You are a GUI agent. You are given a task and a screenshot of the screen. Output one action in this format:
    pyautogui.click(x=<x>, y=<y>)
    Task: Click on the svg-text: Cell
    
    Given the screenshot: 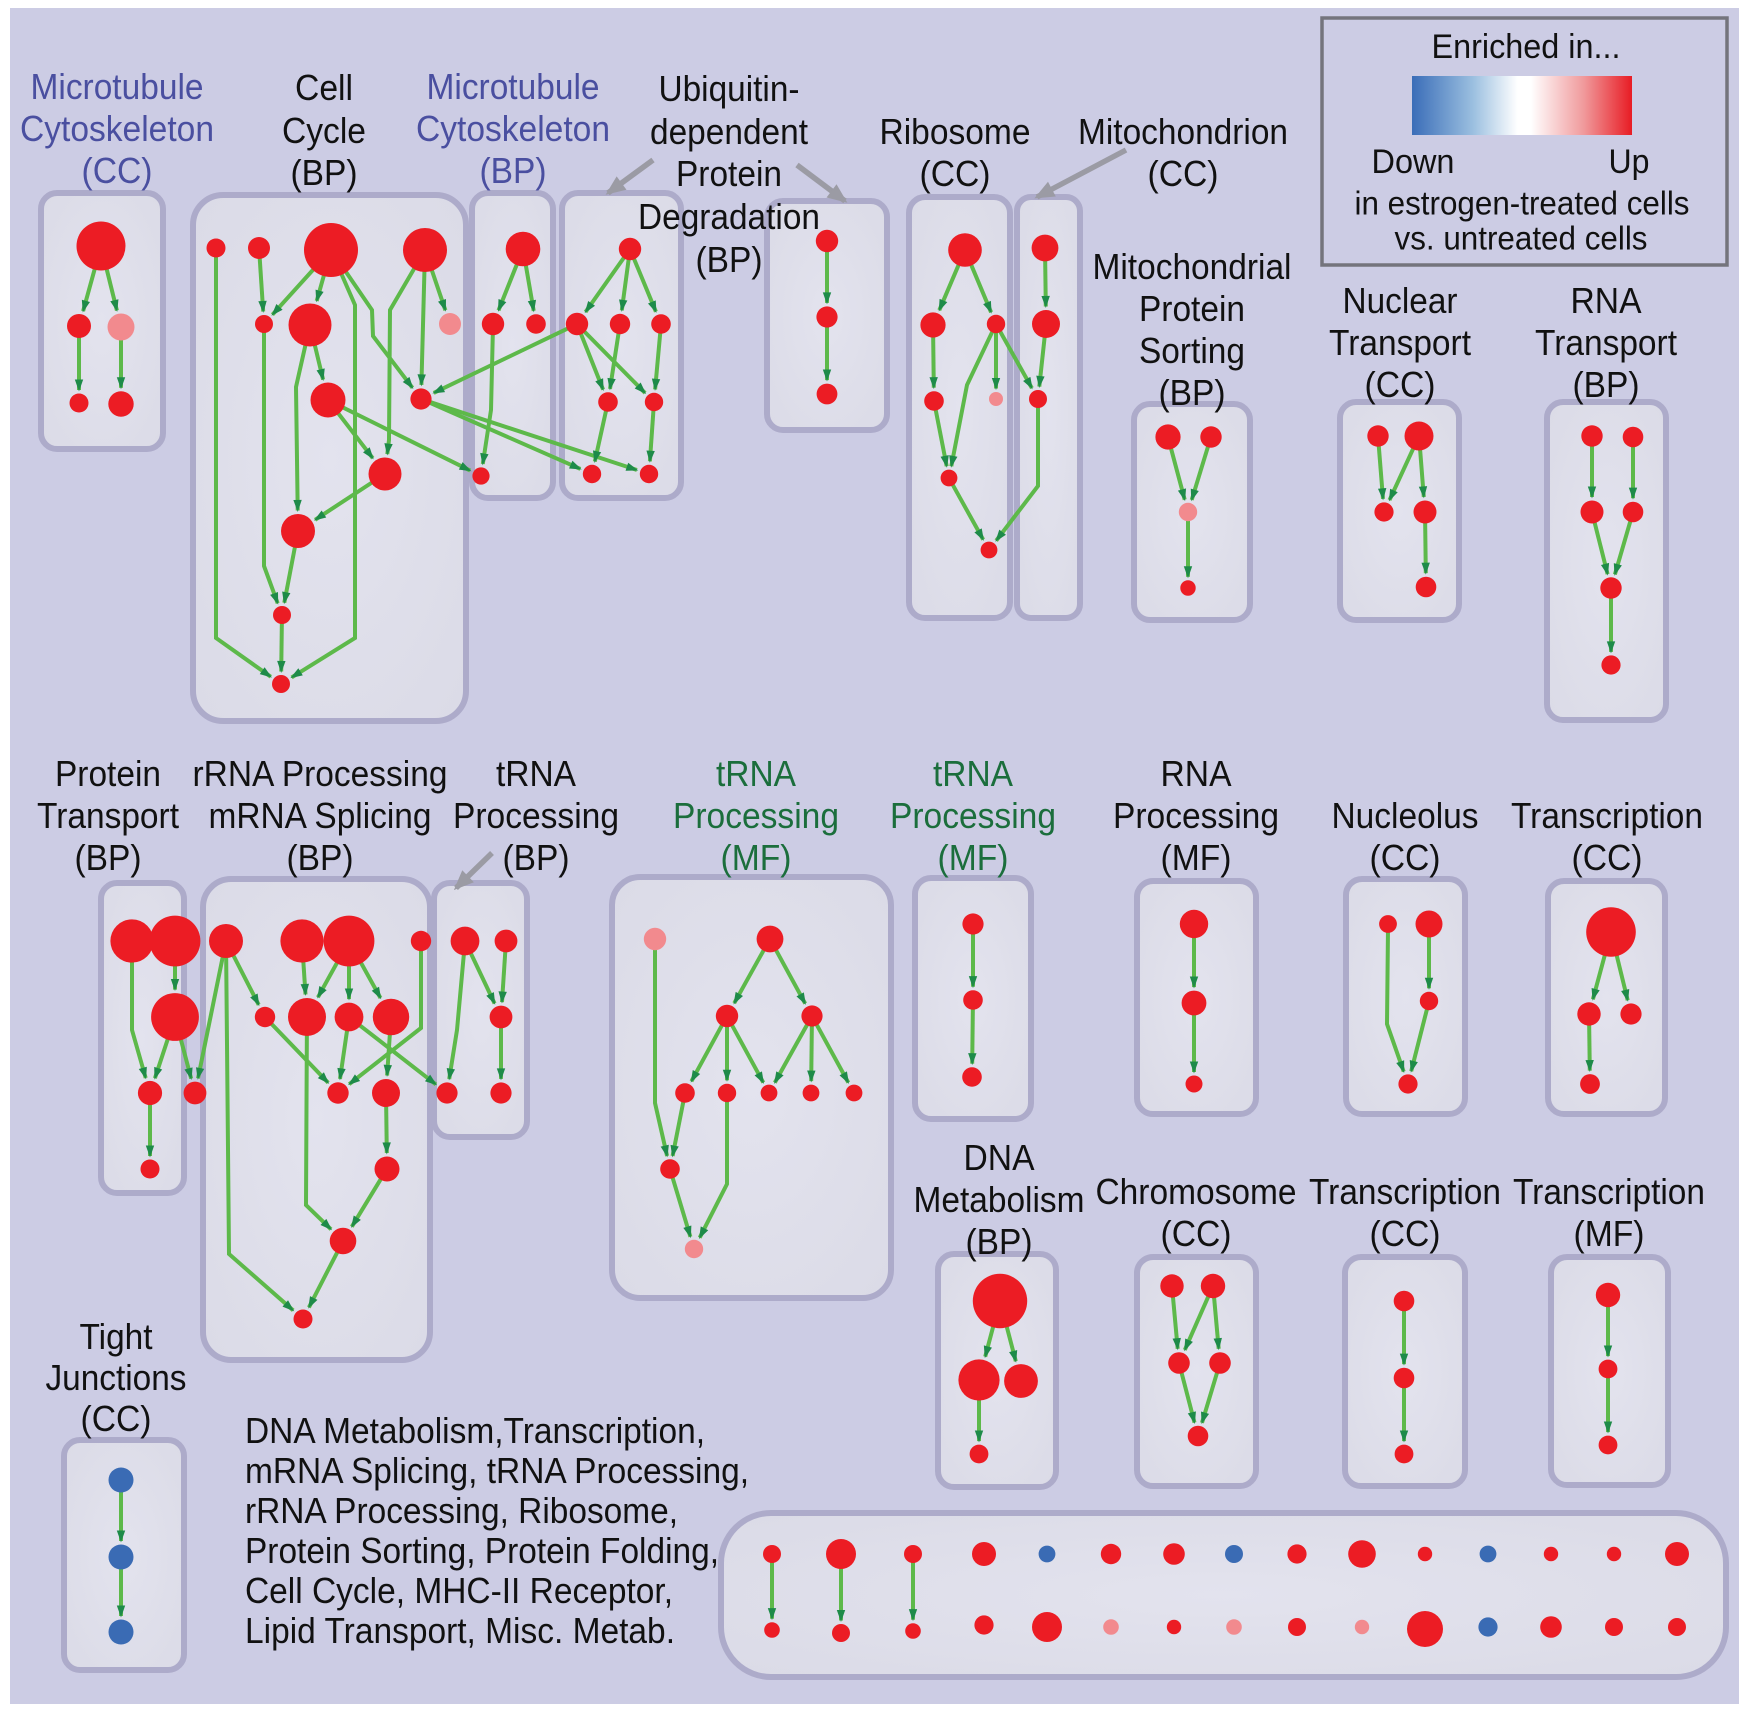 What is the action you would take?
    pyautogui.click(x=324, y=87)
    